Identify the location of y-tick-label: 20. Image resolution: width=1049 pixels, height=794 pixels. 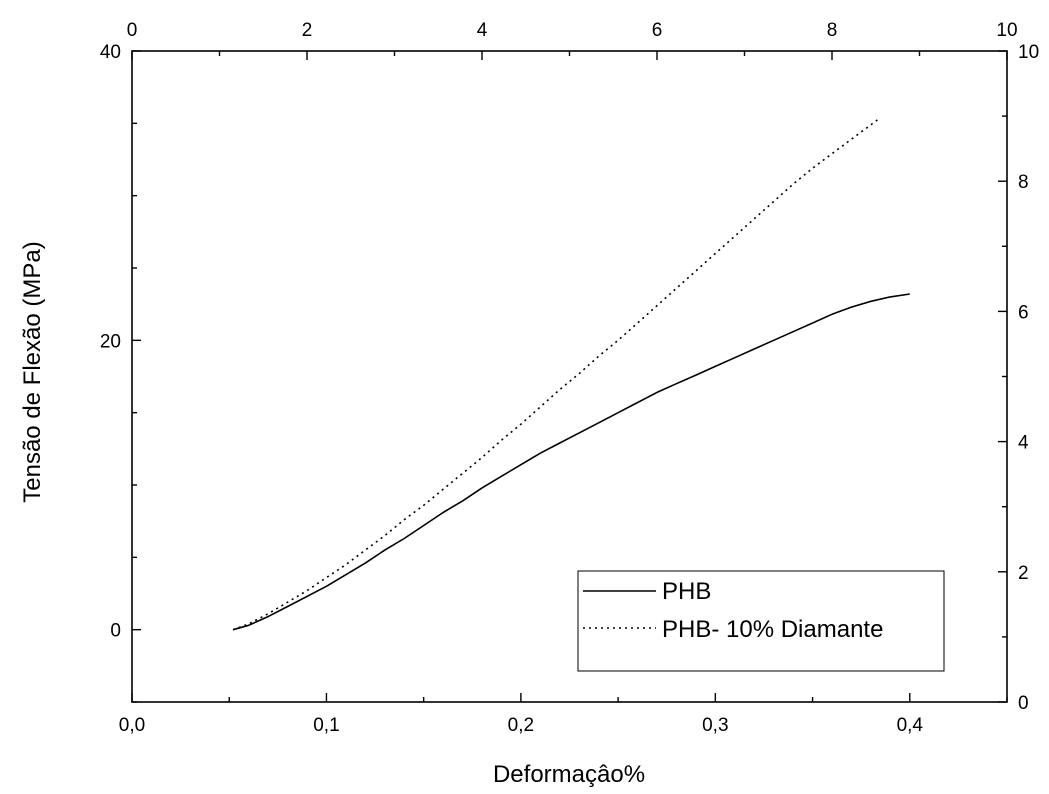
(110, 341).